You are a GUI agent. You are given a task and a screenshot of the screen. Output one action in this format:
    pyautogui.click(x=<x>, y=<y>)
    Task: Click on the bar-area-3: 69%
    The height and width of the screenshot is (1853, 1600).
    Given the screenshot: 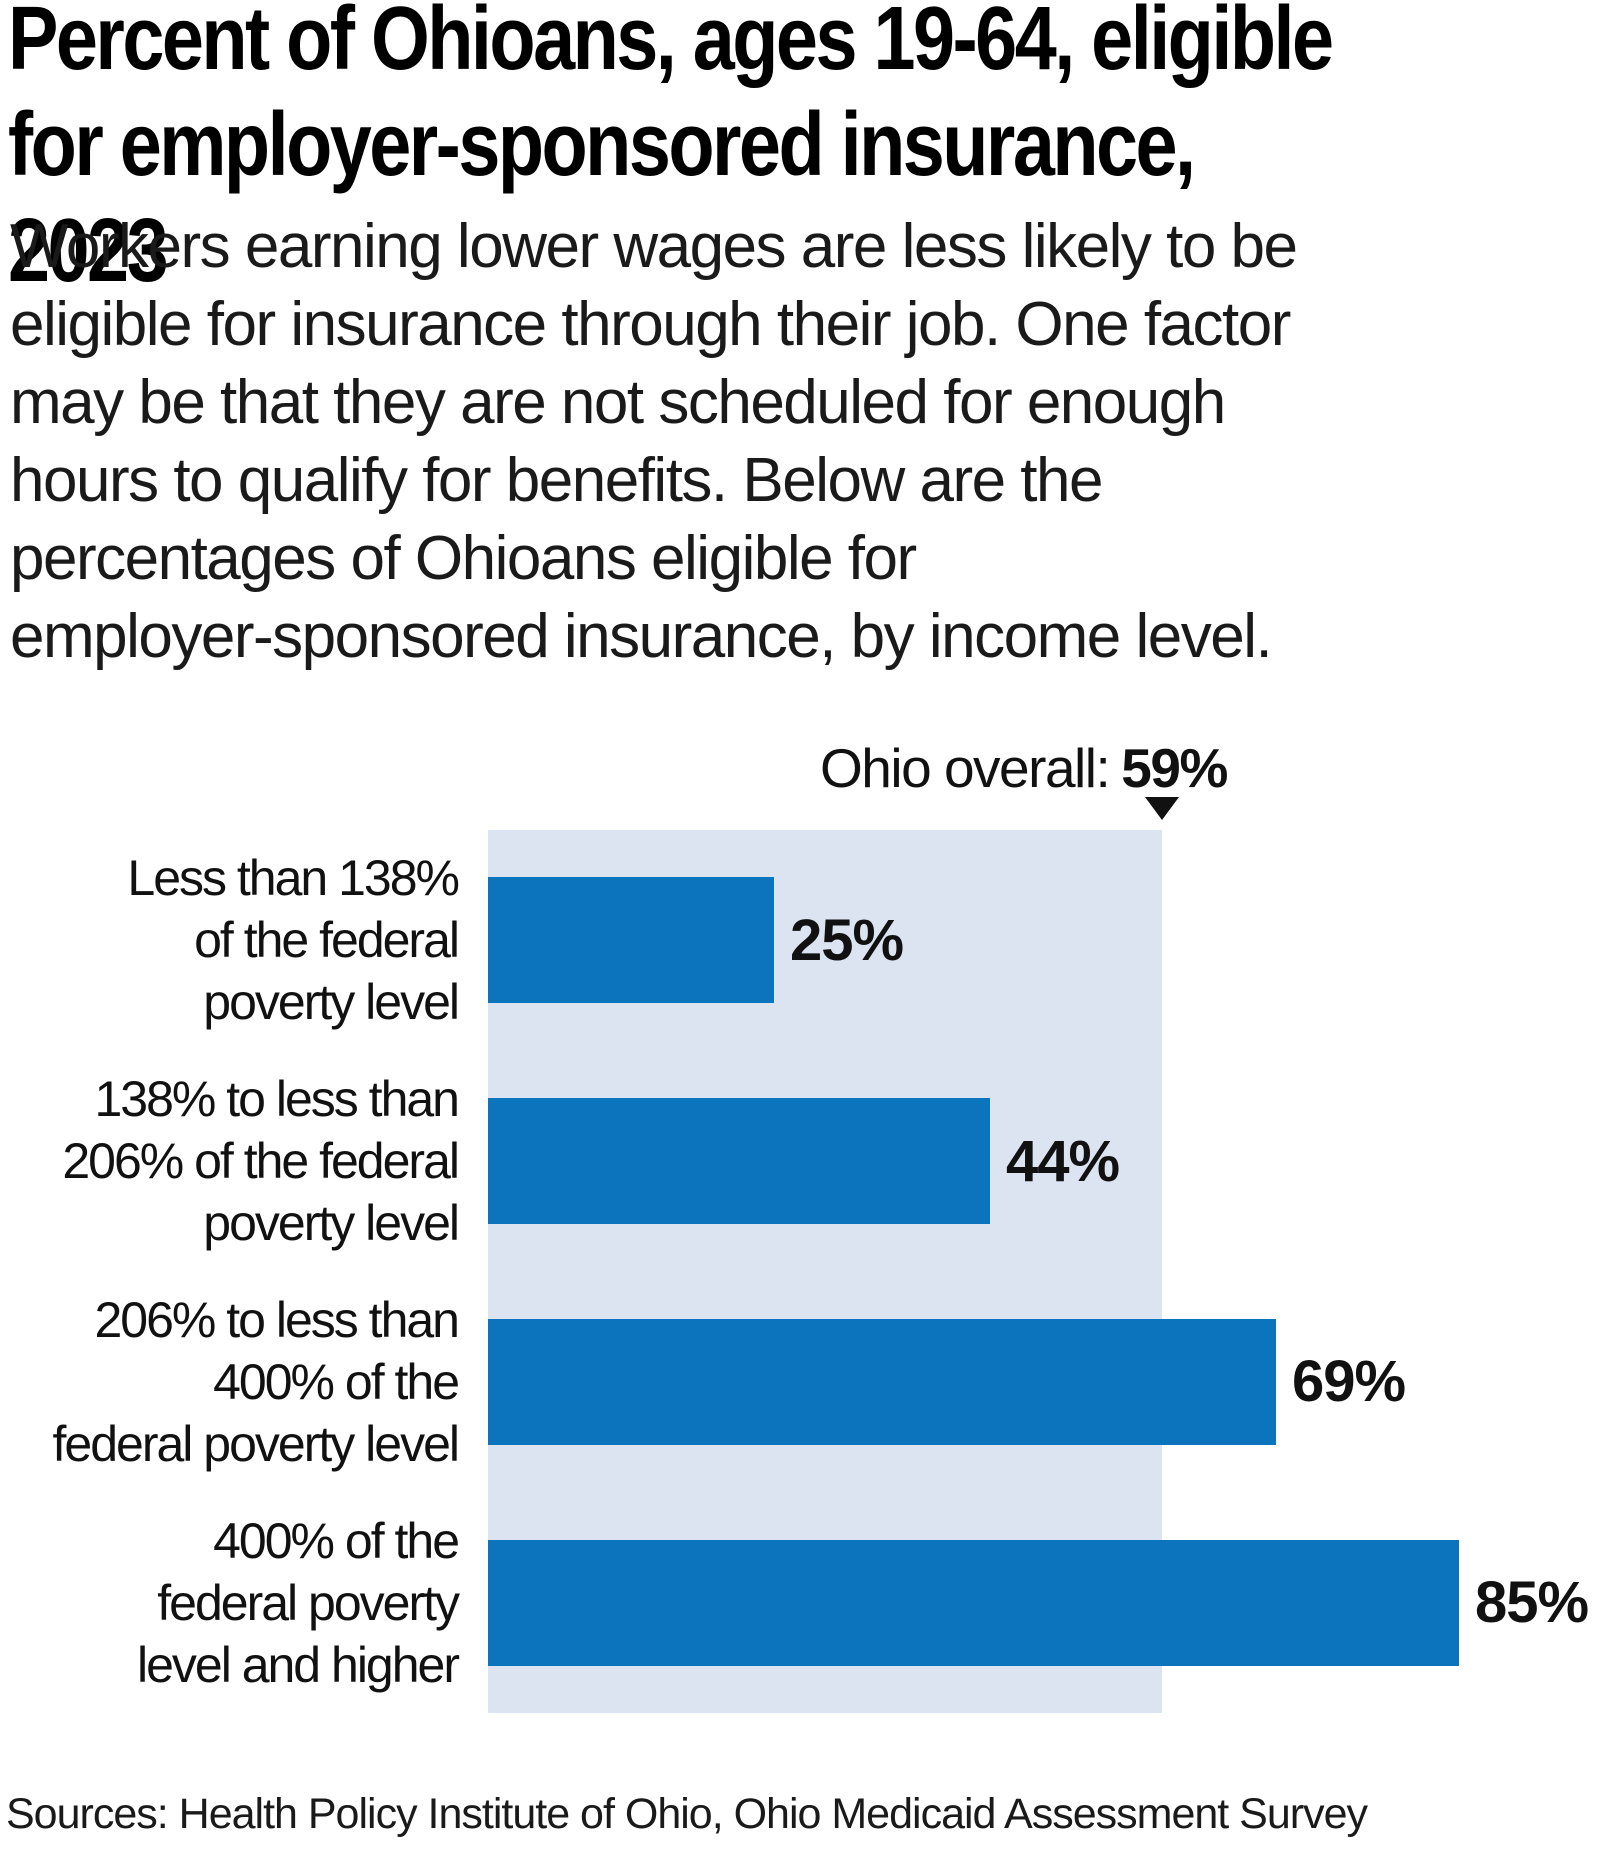 What is the action you would take?
    pyautogui.click(x=1044, y=1381)
    